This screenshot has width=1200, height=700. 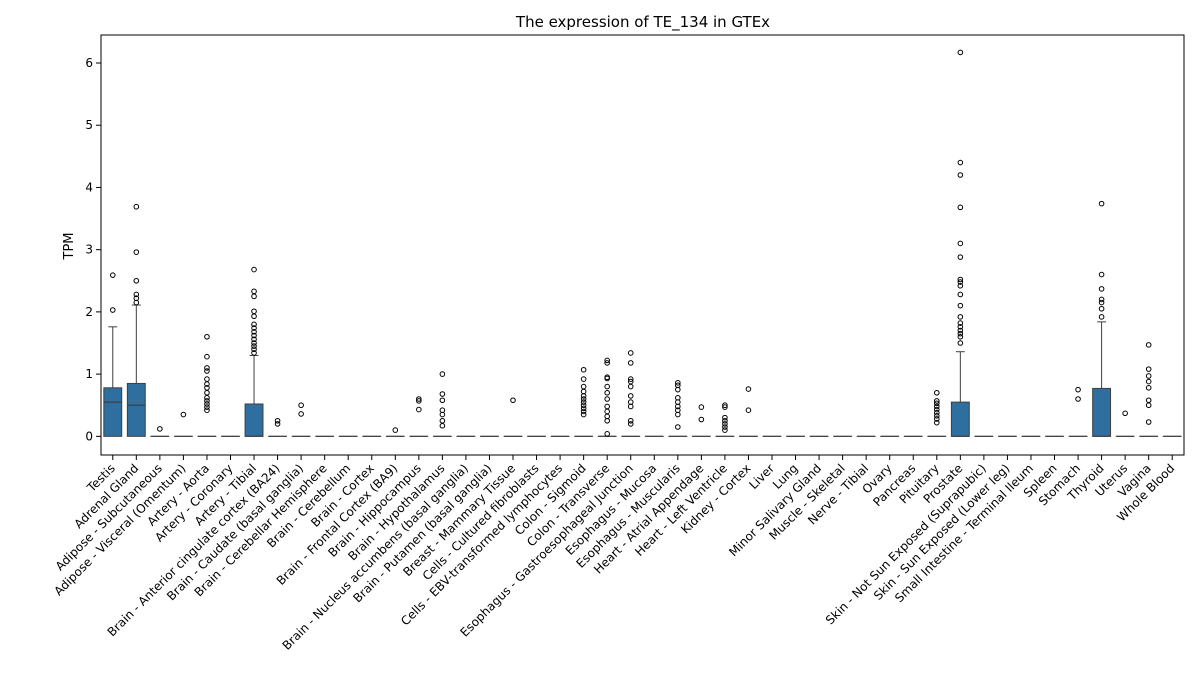 What do you see at coordinates (642, 22) in the screenshot?
I see `chart-title: The expression of TE_134 in GTEx` at bounding box center [642, 22].